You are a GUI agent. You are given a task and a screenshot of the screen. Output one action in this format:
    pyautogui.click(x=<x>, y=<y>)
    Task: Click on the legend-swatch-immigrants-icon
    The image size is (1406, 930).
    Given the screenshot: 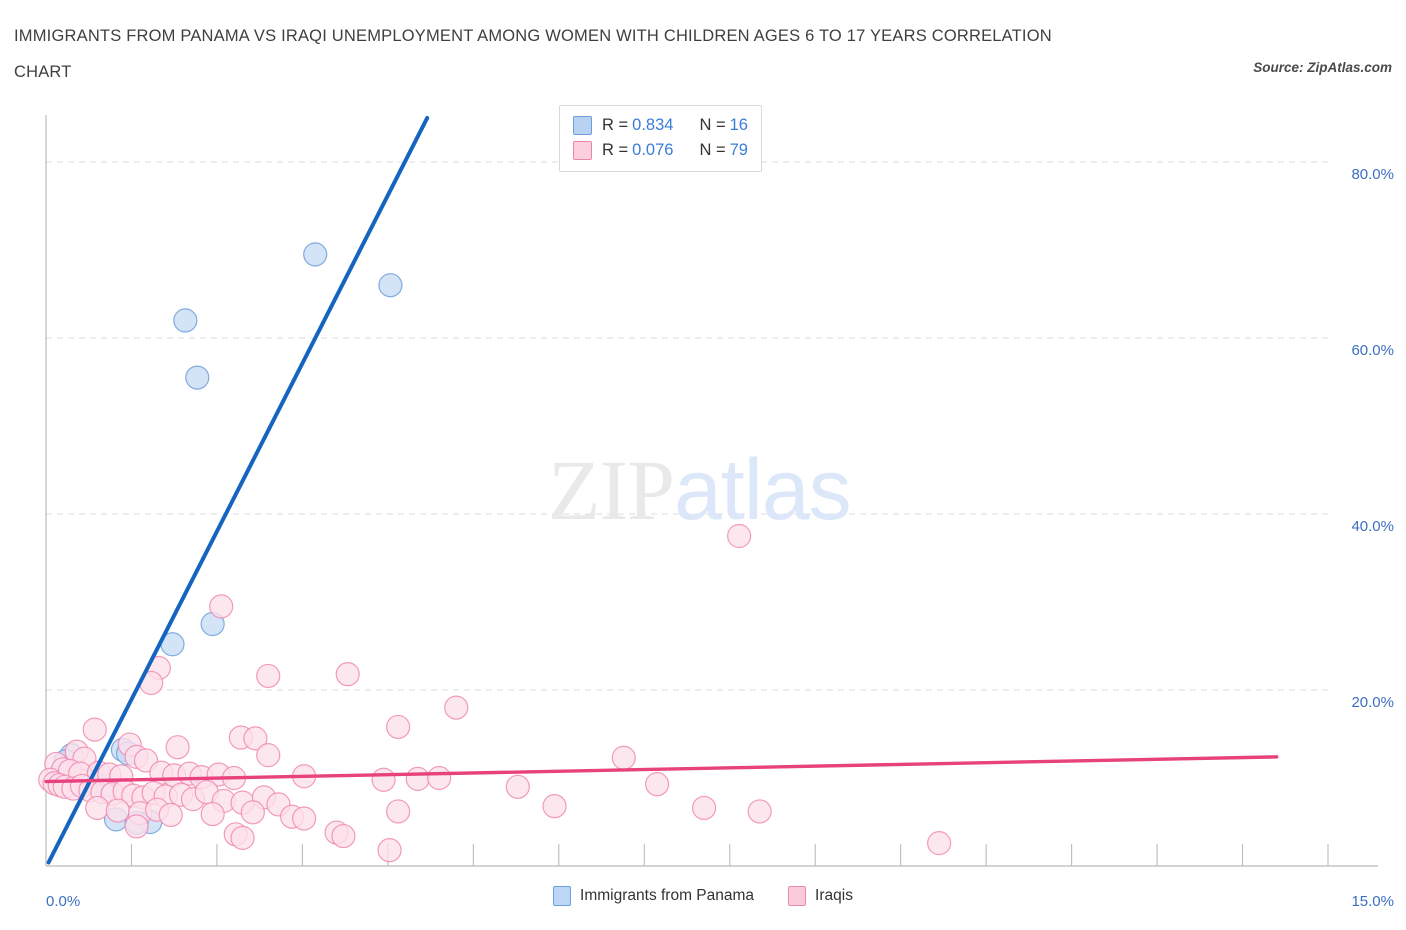 What is the action you would take?
    pyautogui.click(x=582, y=125)
    